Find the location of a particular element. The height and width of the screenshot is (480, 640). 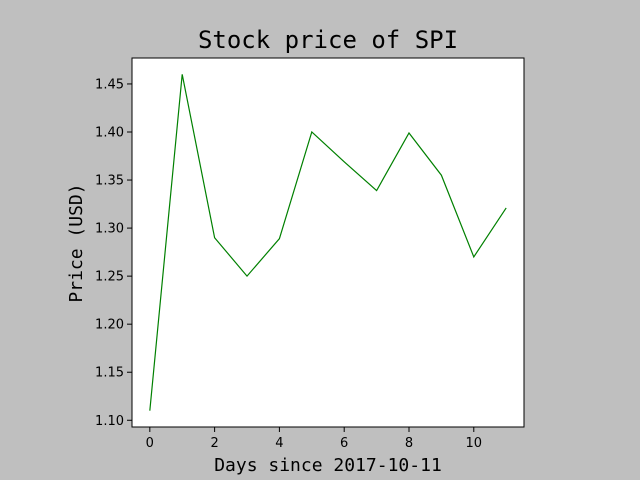

y-tick-label: 1.35 is located at coordinates (109, 181).